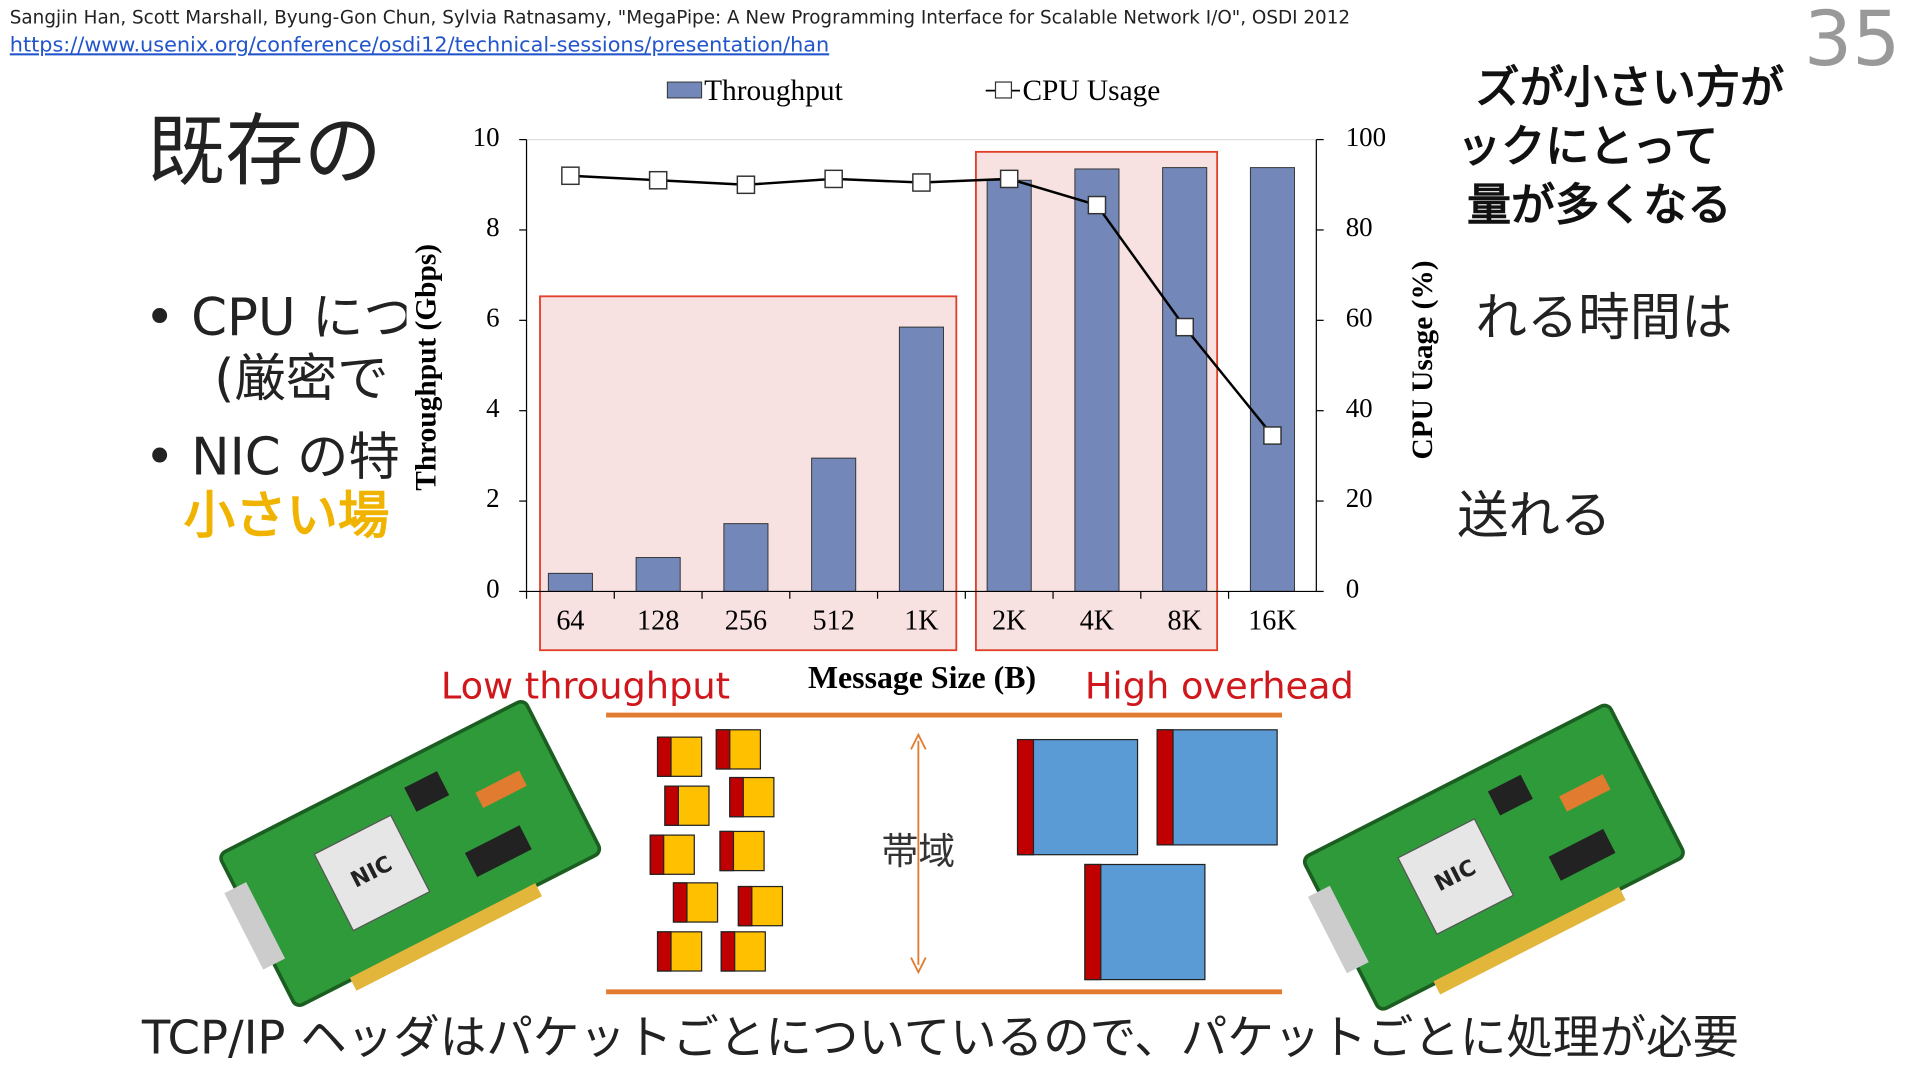  I want to click on arrow-head, so click(918, 853).